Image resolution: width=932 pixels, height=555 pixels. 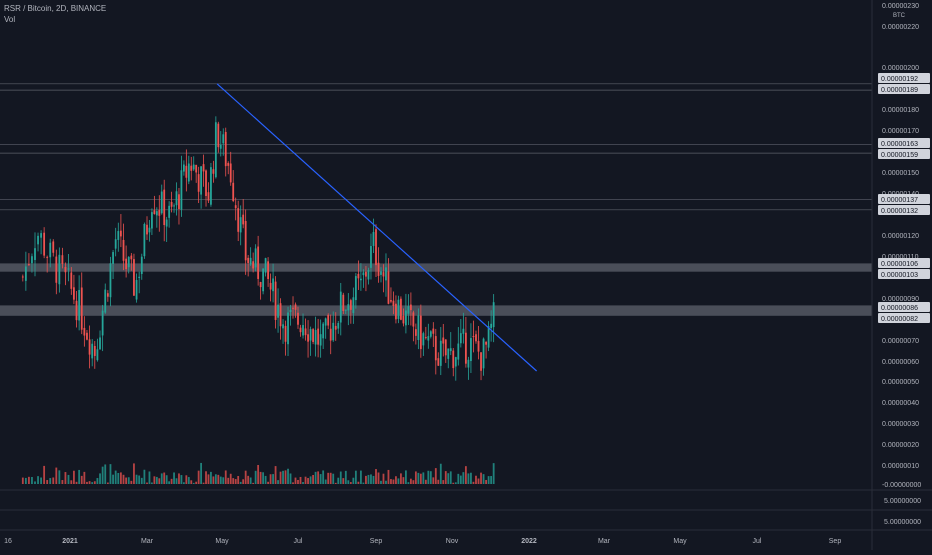 What do you see at coordinates (899, 90) in the screenshot?
I see `price-level-label: 0.00000189` at bounding box center [899, 90].